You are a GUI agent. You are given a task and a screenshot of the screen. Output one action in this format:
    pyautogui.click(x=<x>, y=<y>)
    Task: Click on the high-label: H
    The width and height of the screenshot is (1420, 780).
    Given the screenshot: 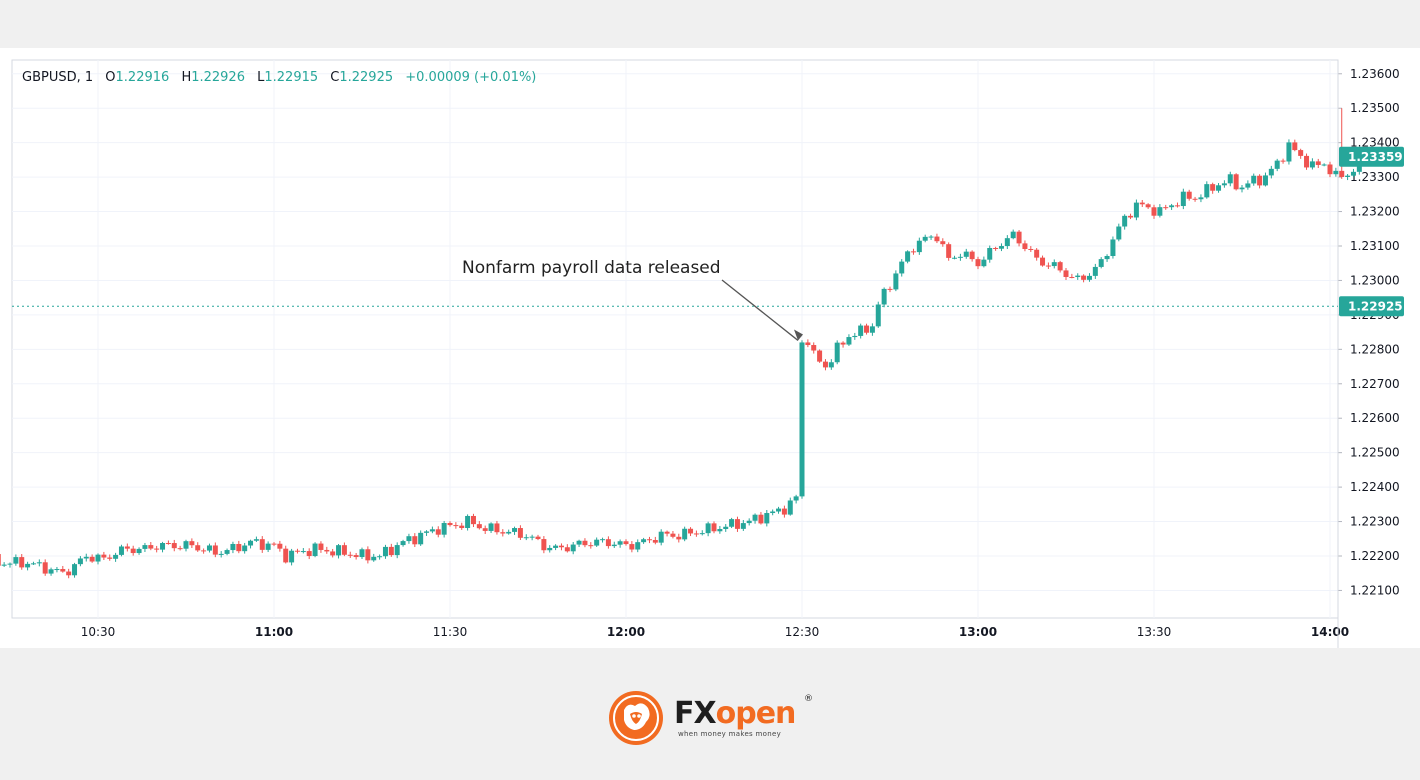 What is the action you would take?
    pyautogui.click(x=186, y=77)
    